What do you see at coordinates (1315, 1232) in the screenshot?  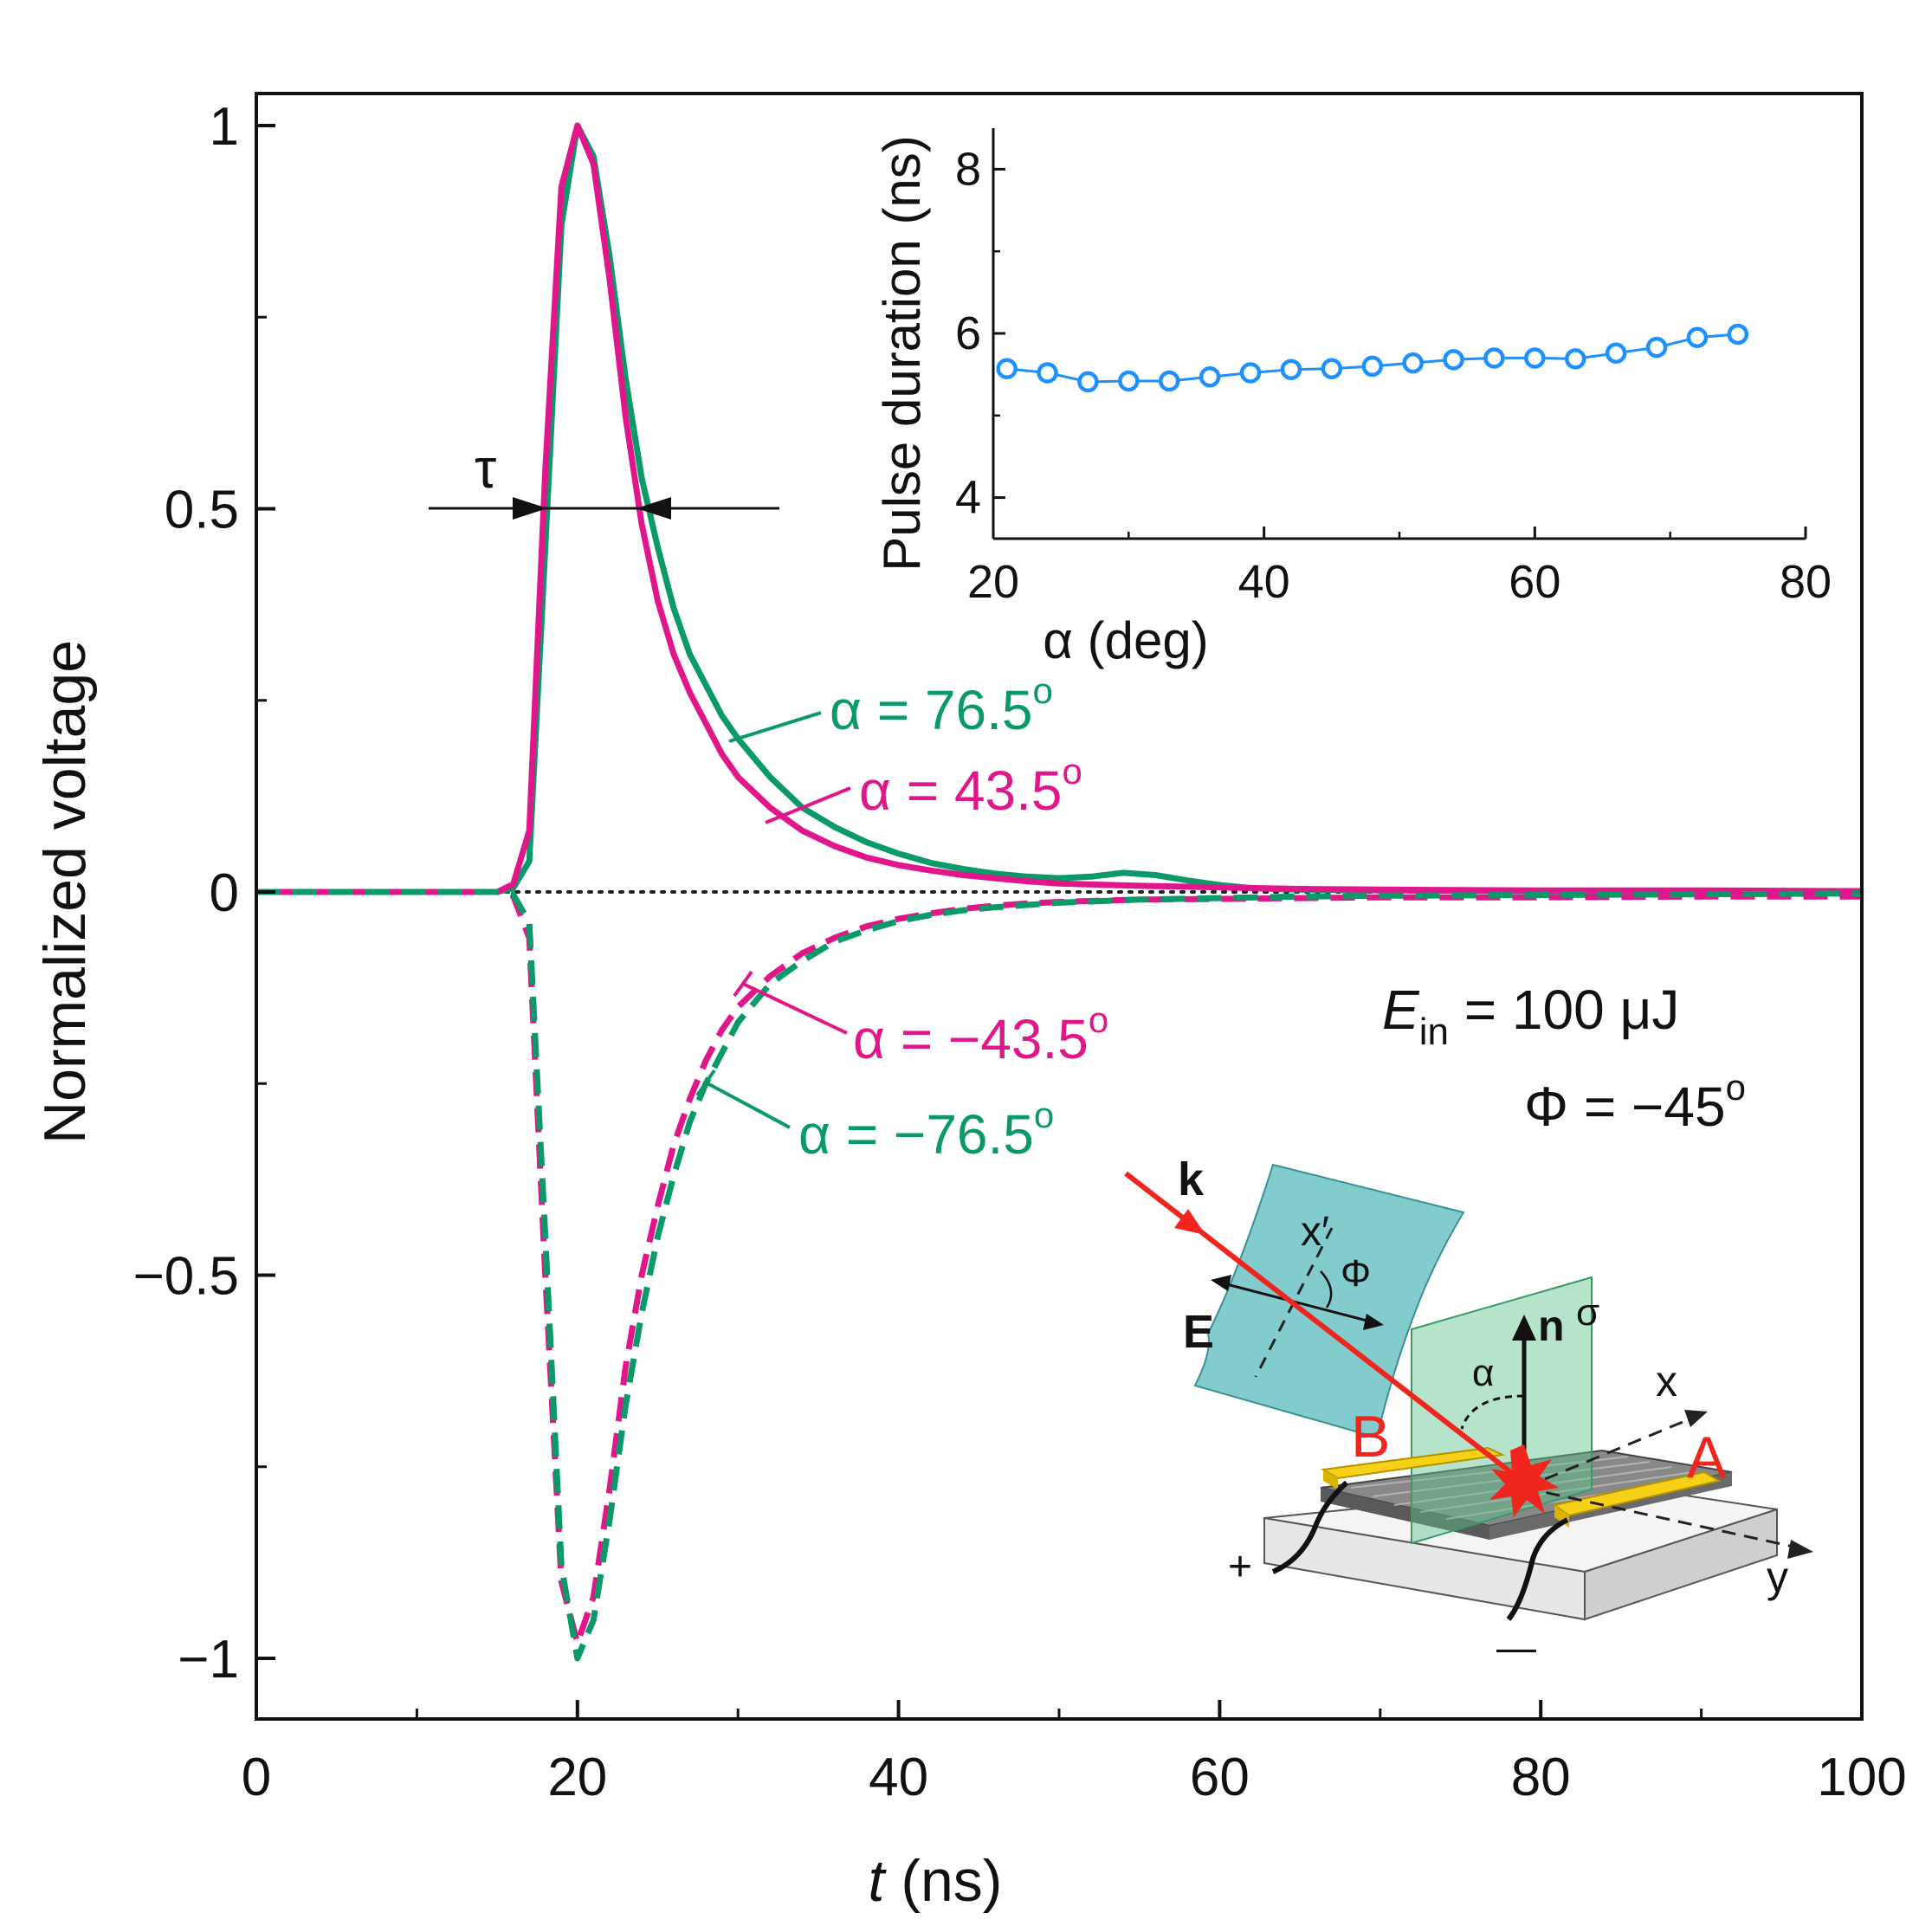 I see `label-x-prime: x′` at bounding box center [1315, 1232].